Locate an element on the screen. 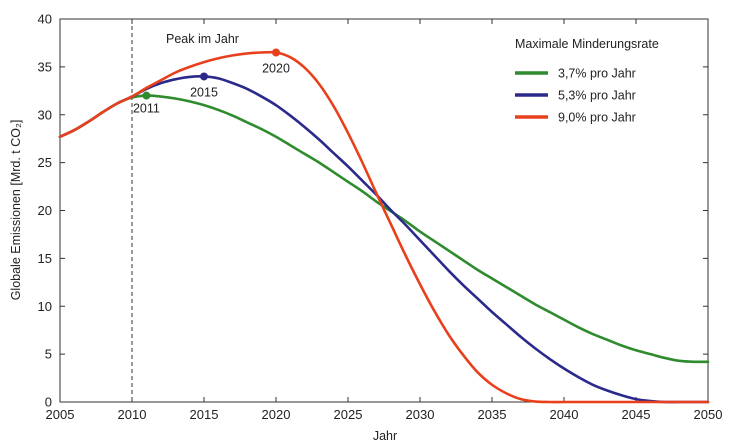 This screenshot has width=730, height=445. y-tick-label: 0 is located at coordinates (48, 402).